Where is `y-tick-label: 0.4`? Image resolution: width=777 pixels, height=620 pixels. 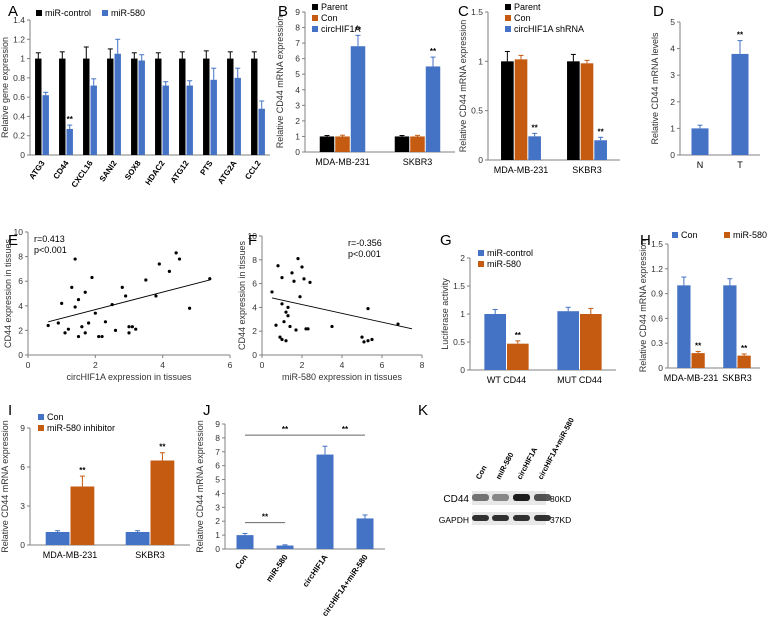 y-tick-label: 0.4 is located at coordinates (19, 116).